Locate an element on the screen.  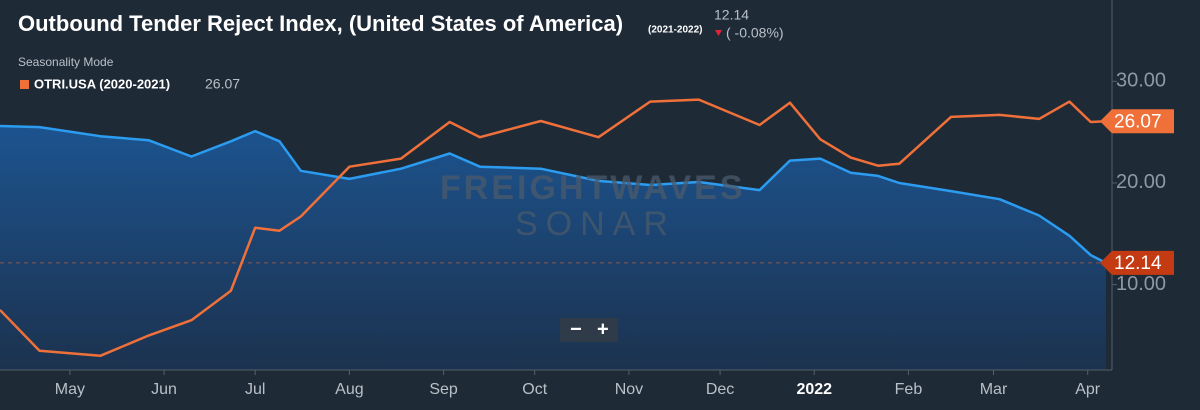
zoom-controls: − + is located at coordinates (589, 330).